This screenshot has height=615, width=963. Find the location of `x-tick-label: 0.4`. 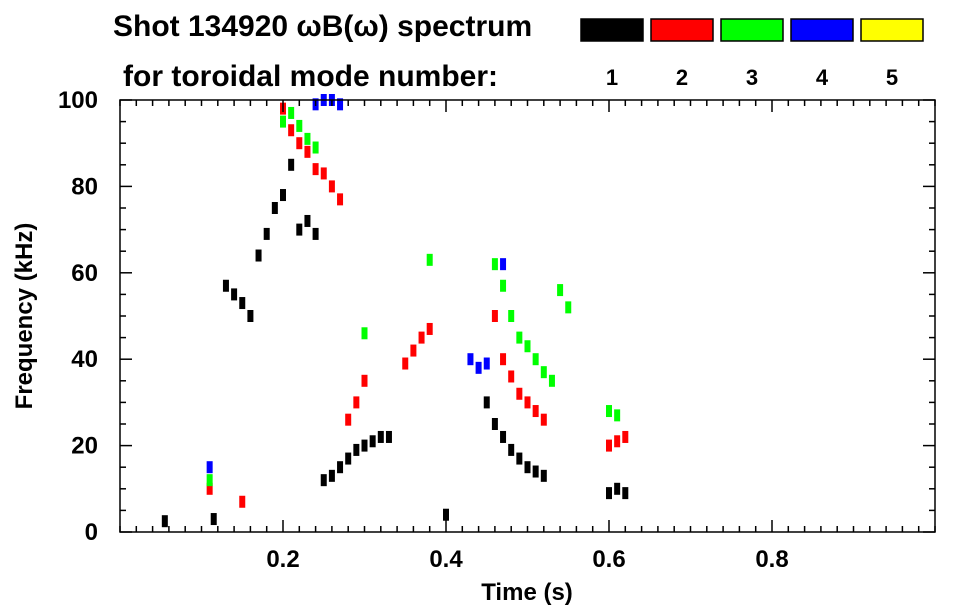

x-tick-label: 0.4 is located at coordinates (446, 559).